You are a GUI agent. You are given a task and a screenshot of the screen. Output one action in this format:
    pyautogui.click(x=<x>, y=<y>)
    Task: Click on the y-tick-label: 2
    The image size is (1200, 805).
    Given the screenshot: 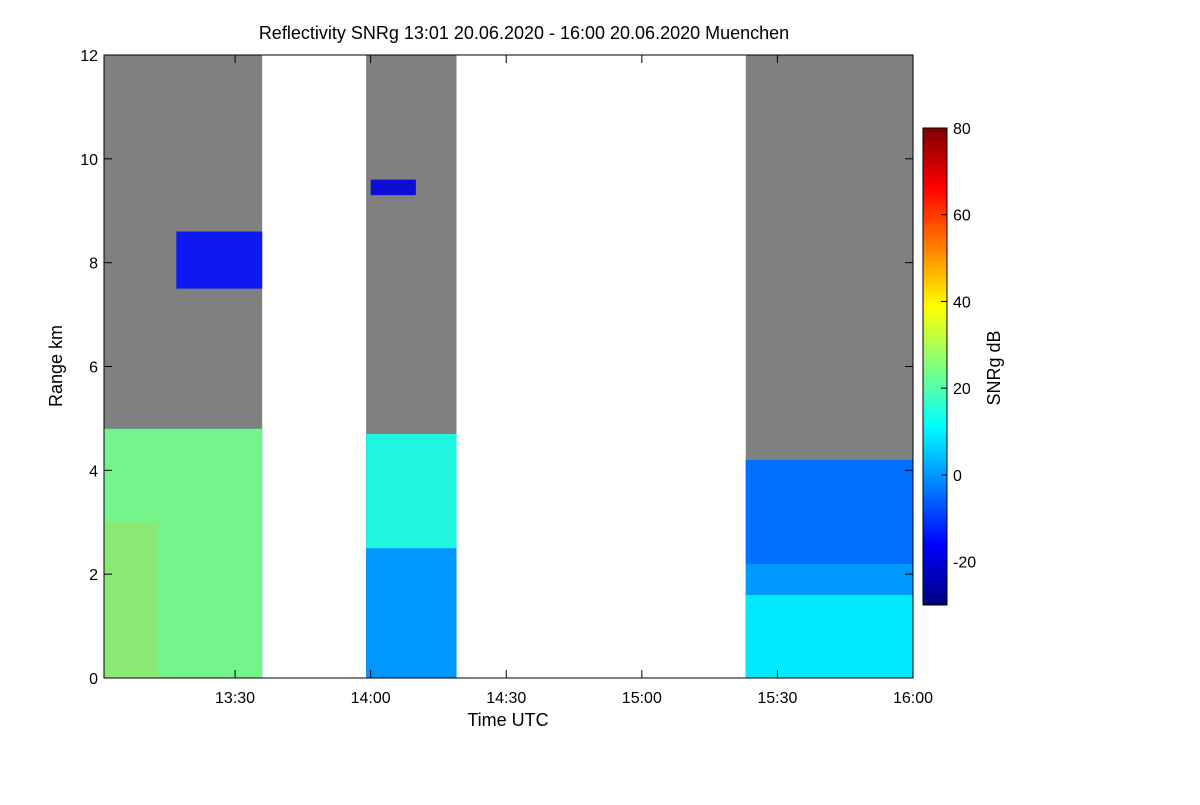 What is the action you would take?
    pyautogui.click(x=93, y=575)
    